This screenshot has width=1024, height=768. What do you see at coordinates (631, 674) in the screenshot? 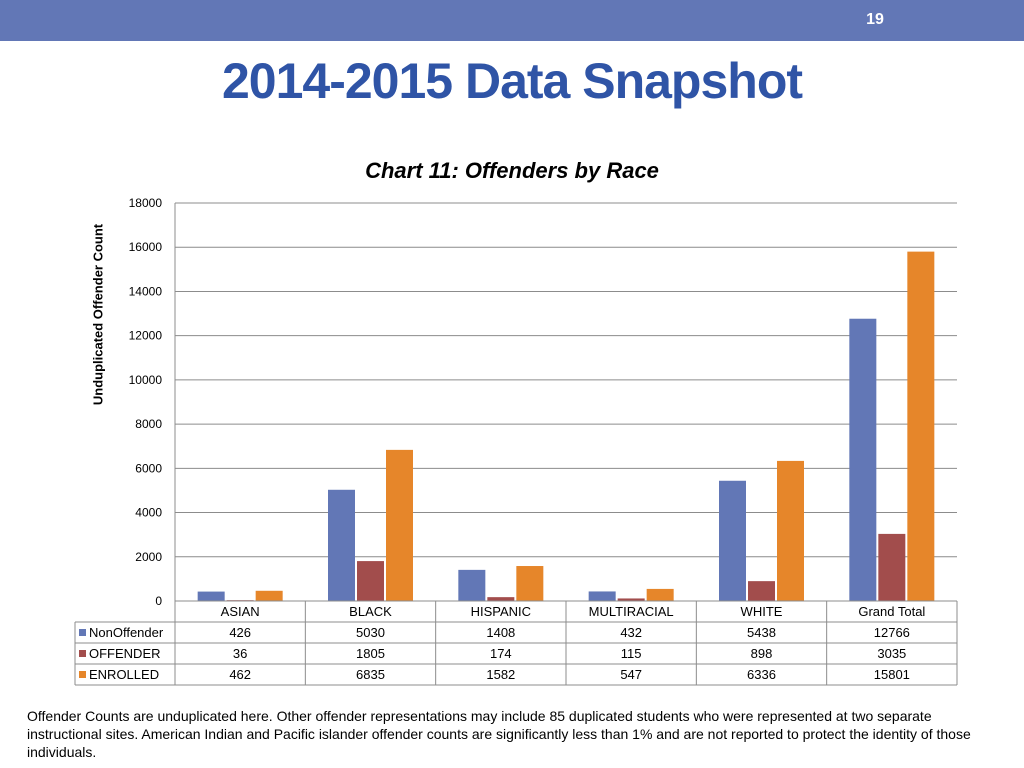
I see `data-label: 547` at bounding box center [631, 674].